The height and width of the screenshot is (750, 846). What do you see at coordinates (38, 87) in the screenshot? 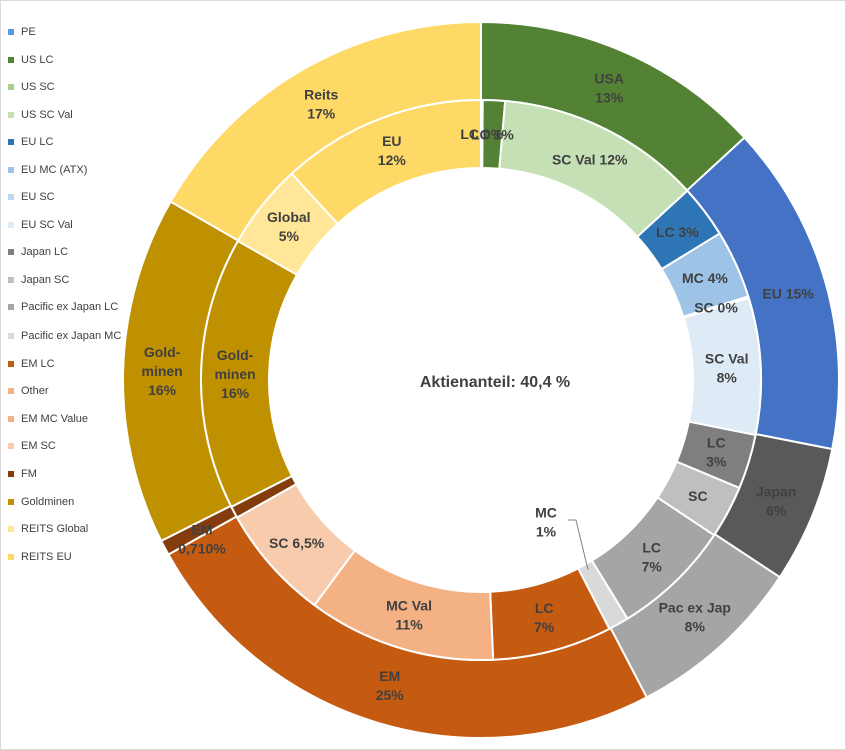
I see `legend-label: US SC` at bounding box center [38, 87].